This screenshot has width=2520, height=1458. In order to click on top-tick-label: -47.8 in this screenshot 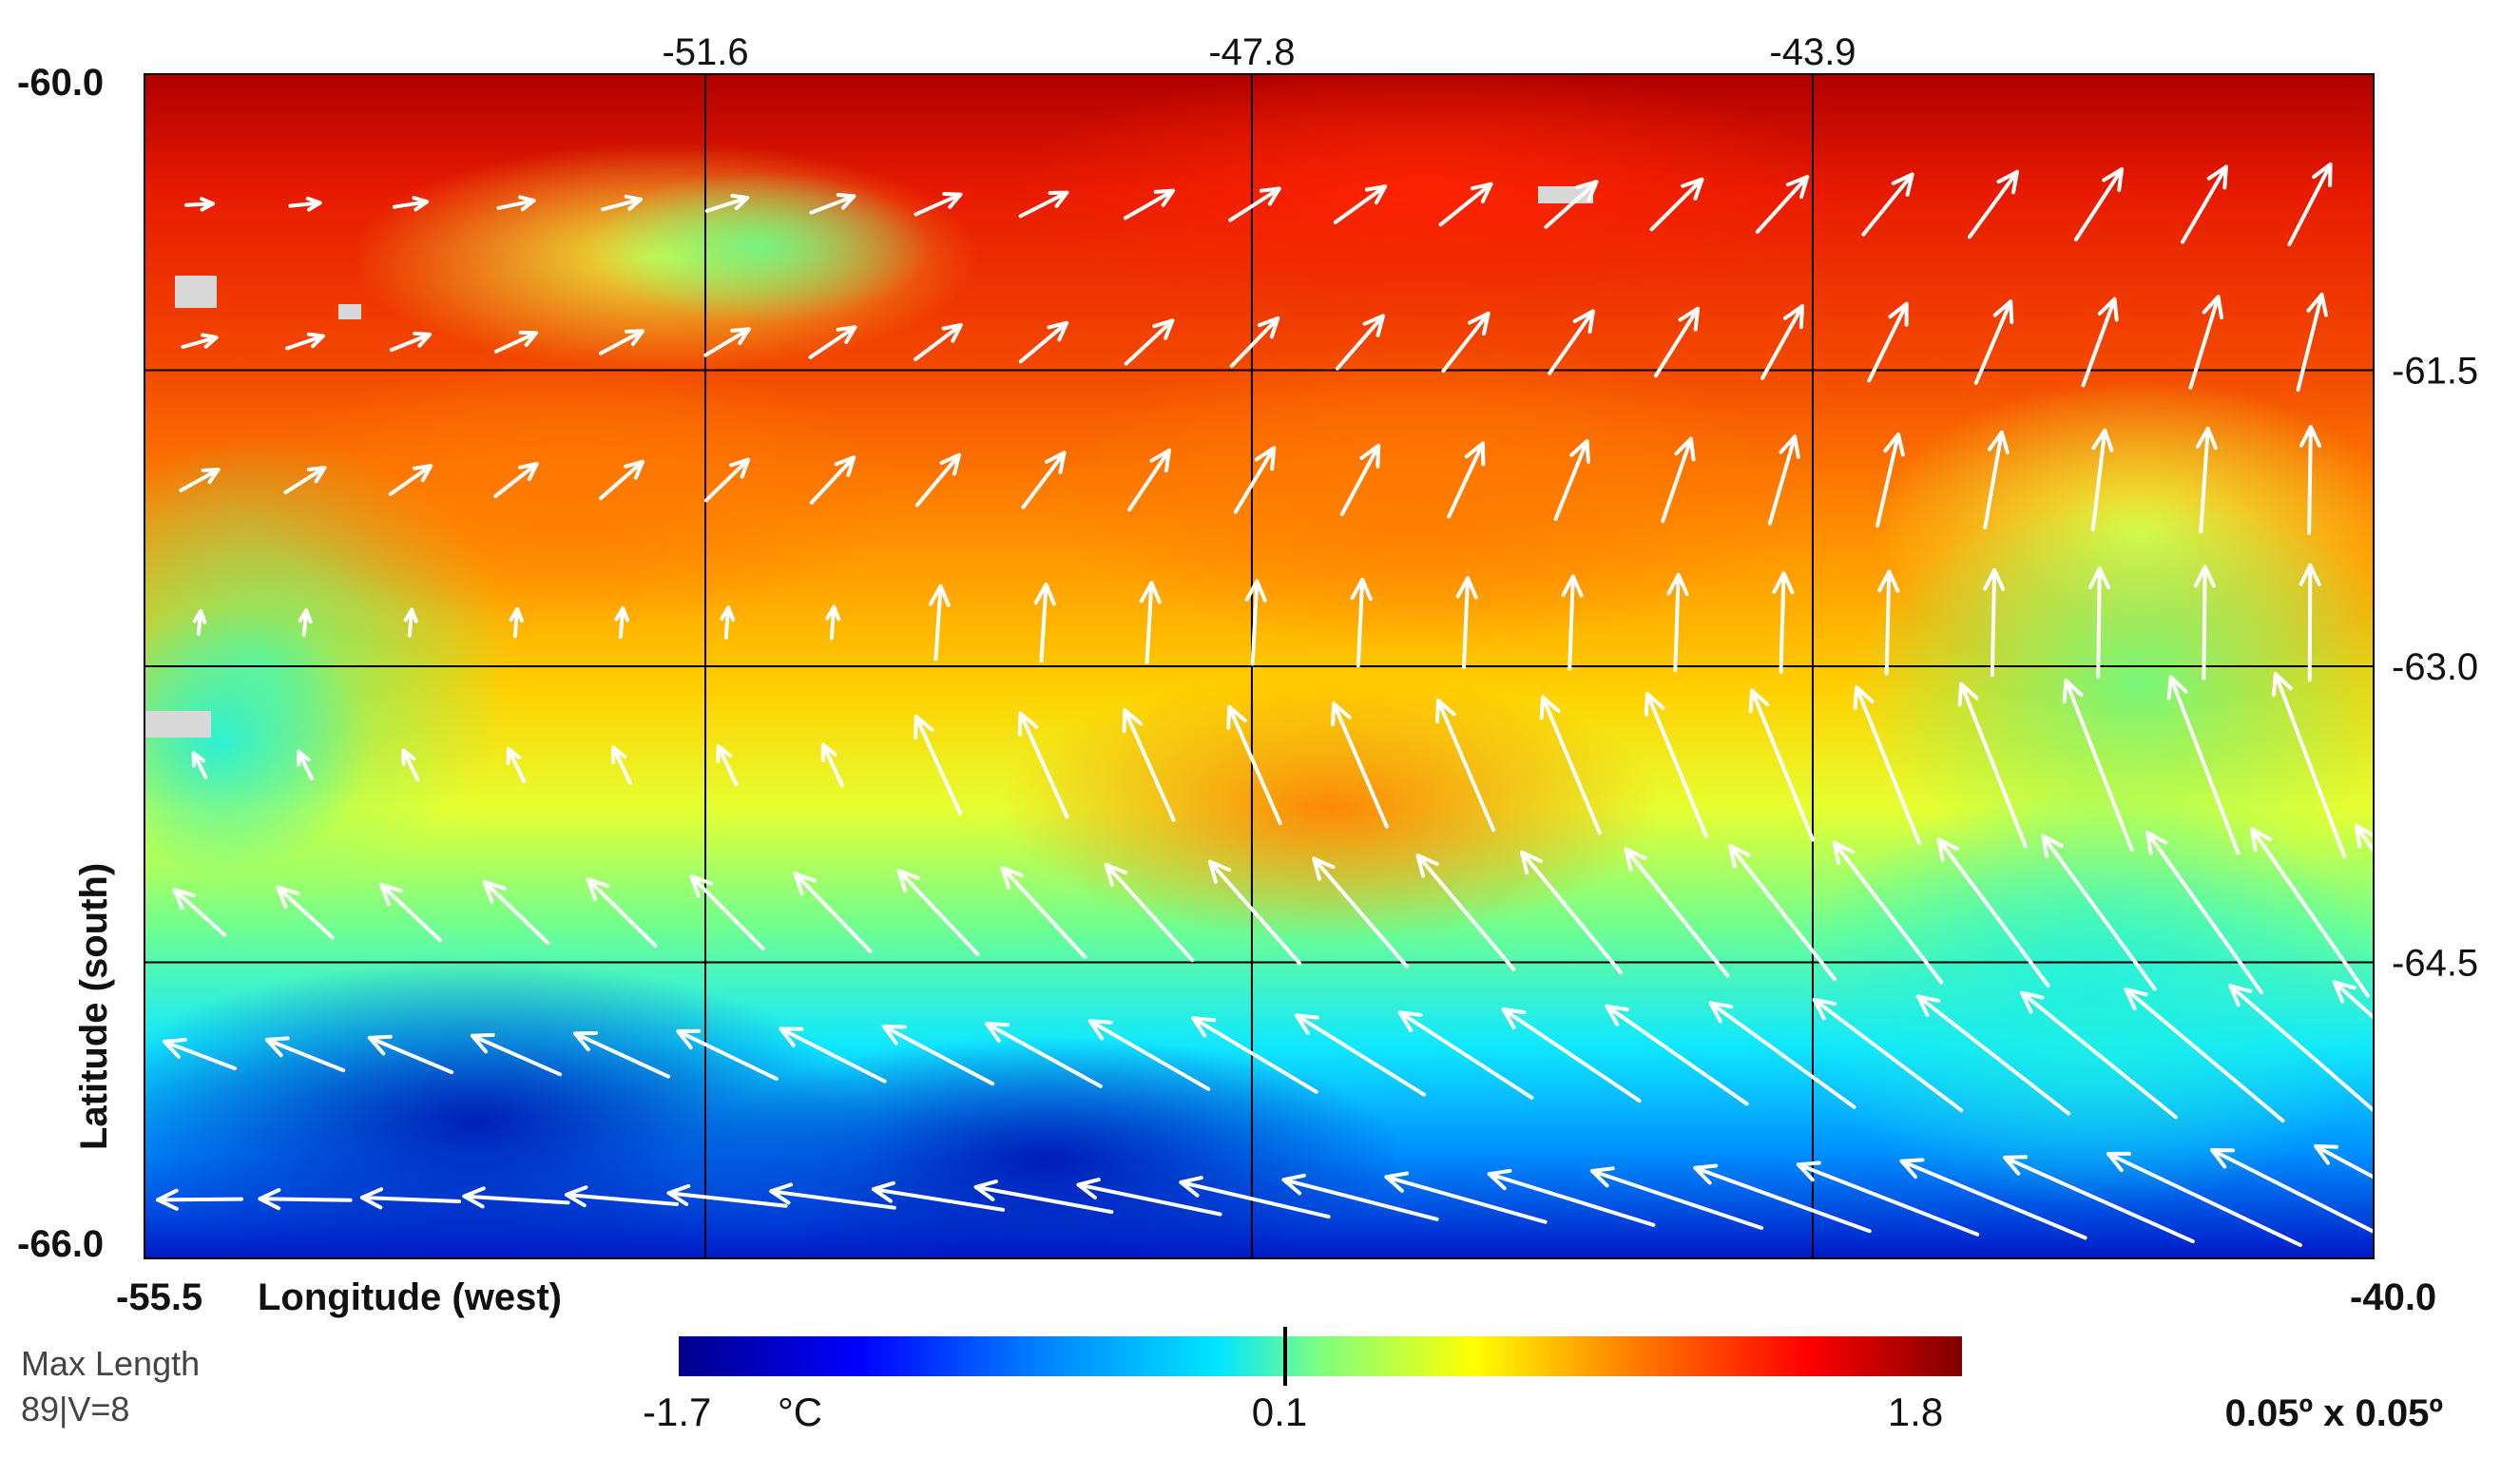, I will do `click(1252, 52)`.